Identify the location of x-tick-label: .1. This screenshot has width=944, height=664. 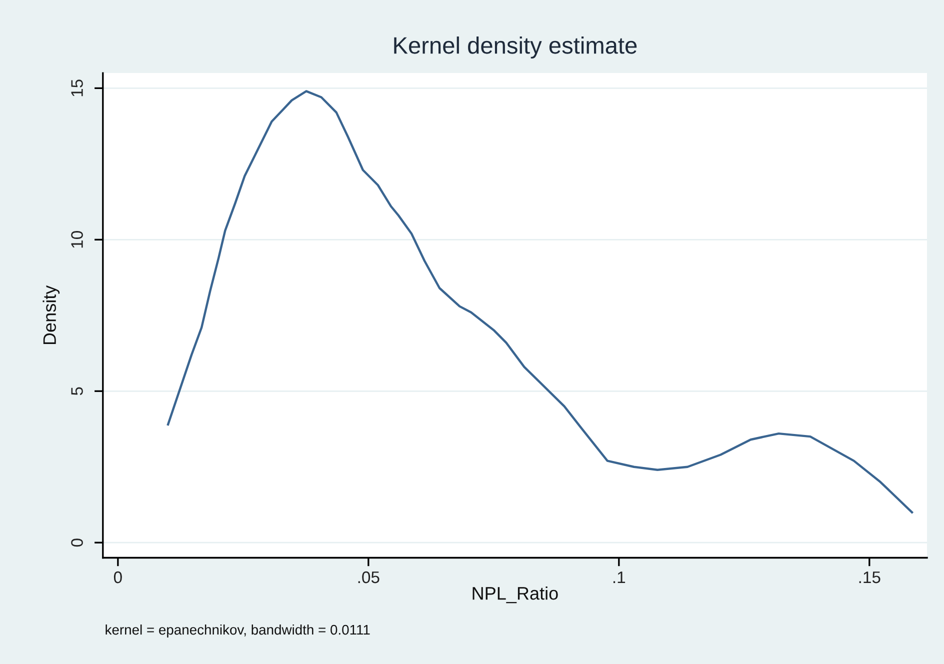
(619, 578).